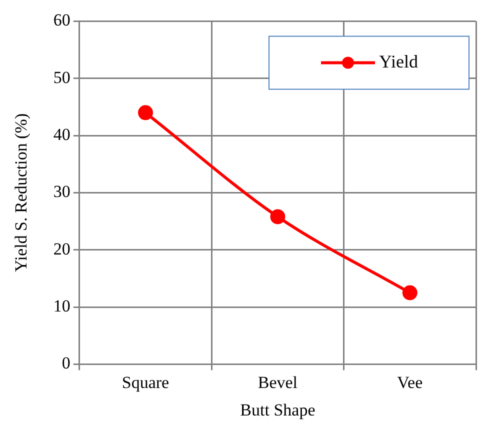 The height and width of the screenshot is (433, 493). I want to click on x-tick-label: Square, so click(146, 382).